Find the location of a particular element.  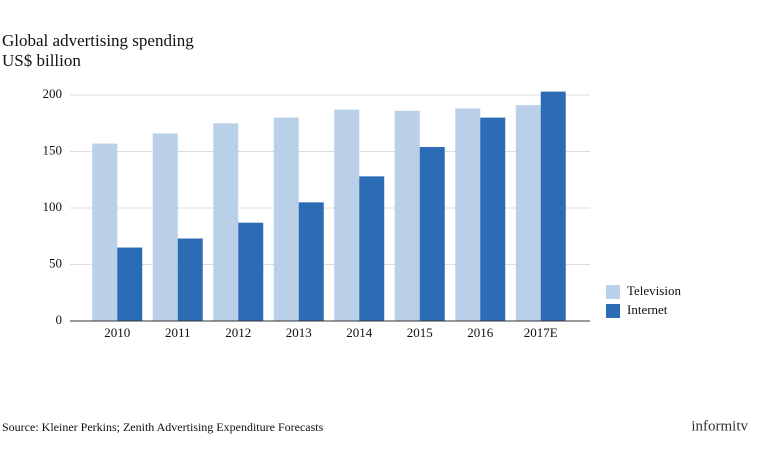

x-tick-label: 2012 is located at coordinates (238, 332).